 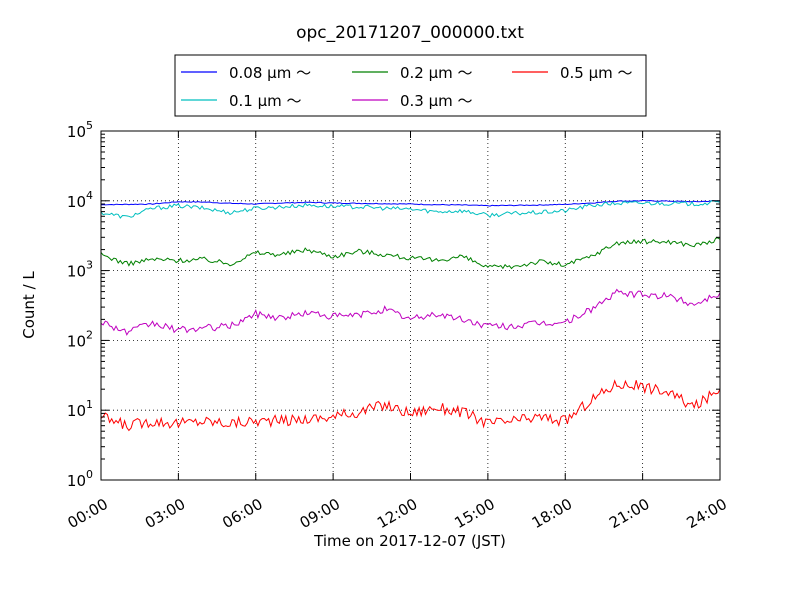 I want to click on legend-box, so click(x=410, y=85).